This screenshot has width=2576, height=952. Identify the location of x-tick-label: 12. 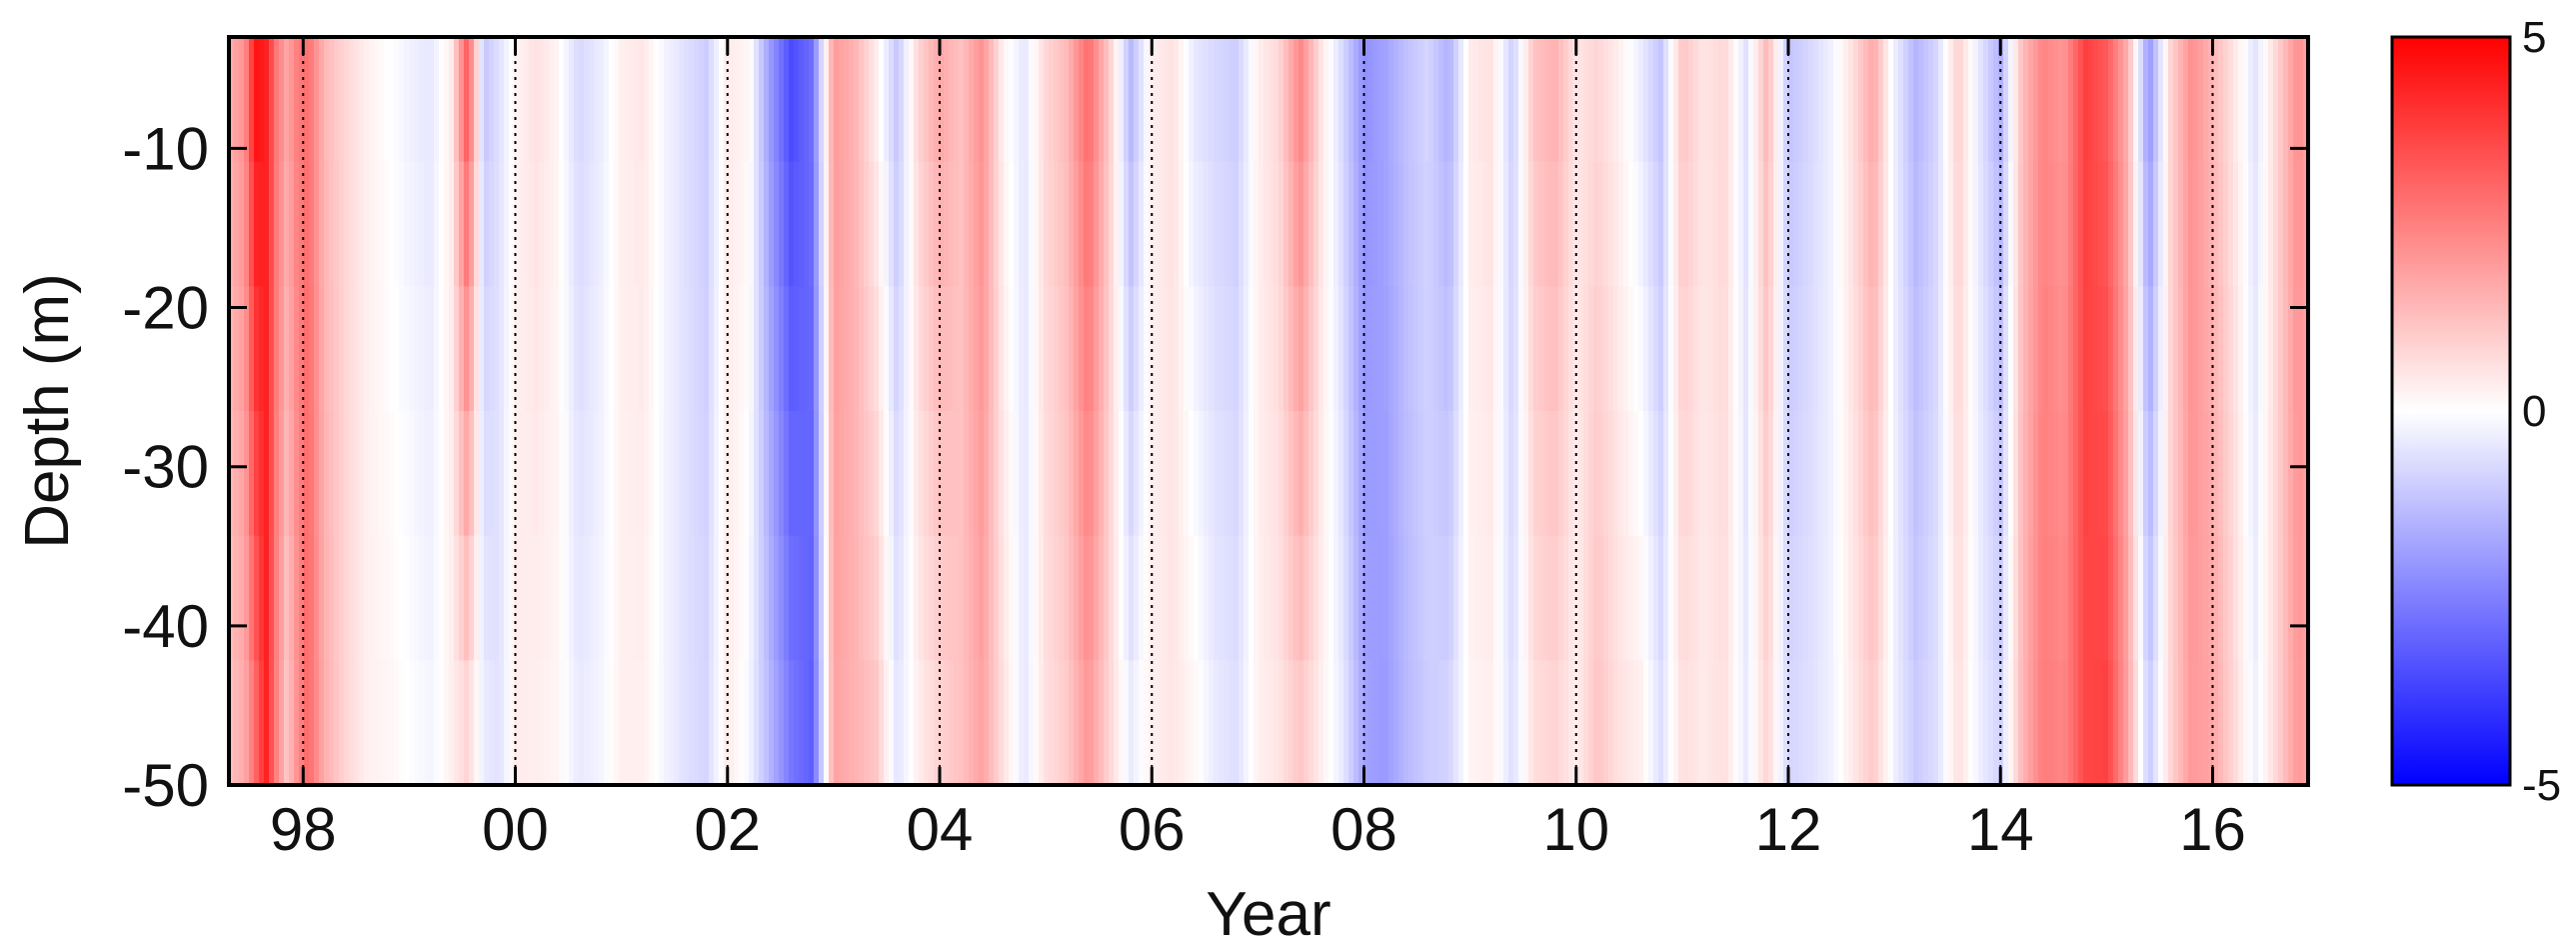
(1788, 829).